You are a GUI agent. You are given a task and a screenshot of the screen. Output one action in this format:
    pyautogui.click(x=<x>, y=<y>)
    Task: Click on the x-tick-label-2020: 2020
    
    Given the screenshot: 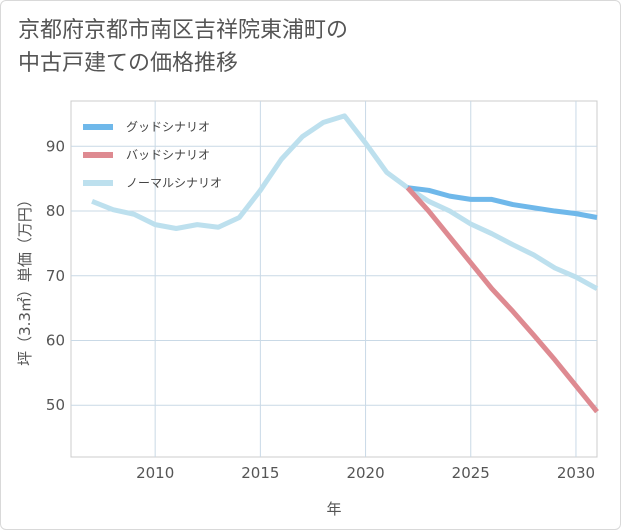 What is the action you would take?
    pyautogui.click(x=365, y=473)
    